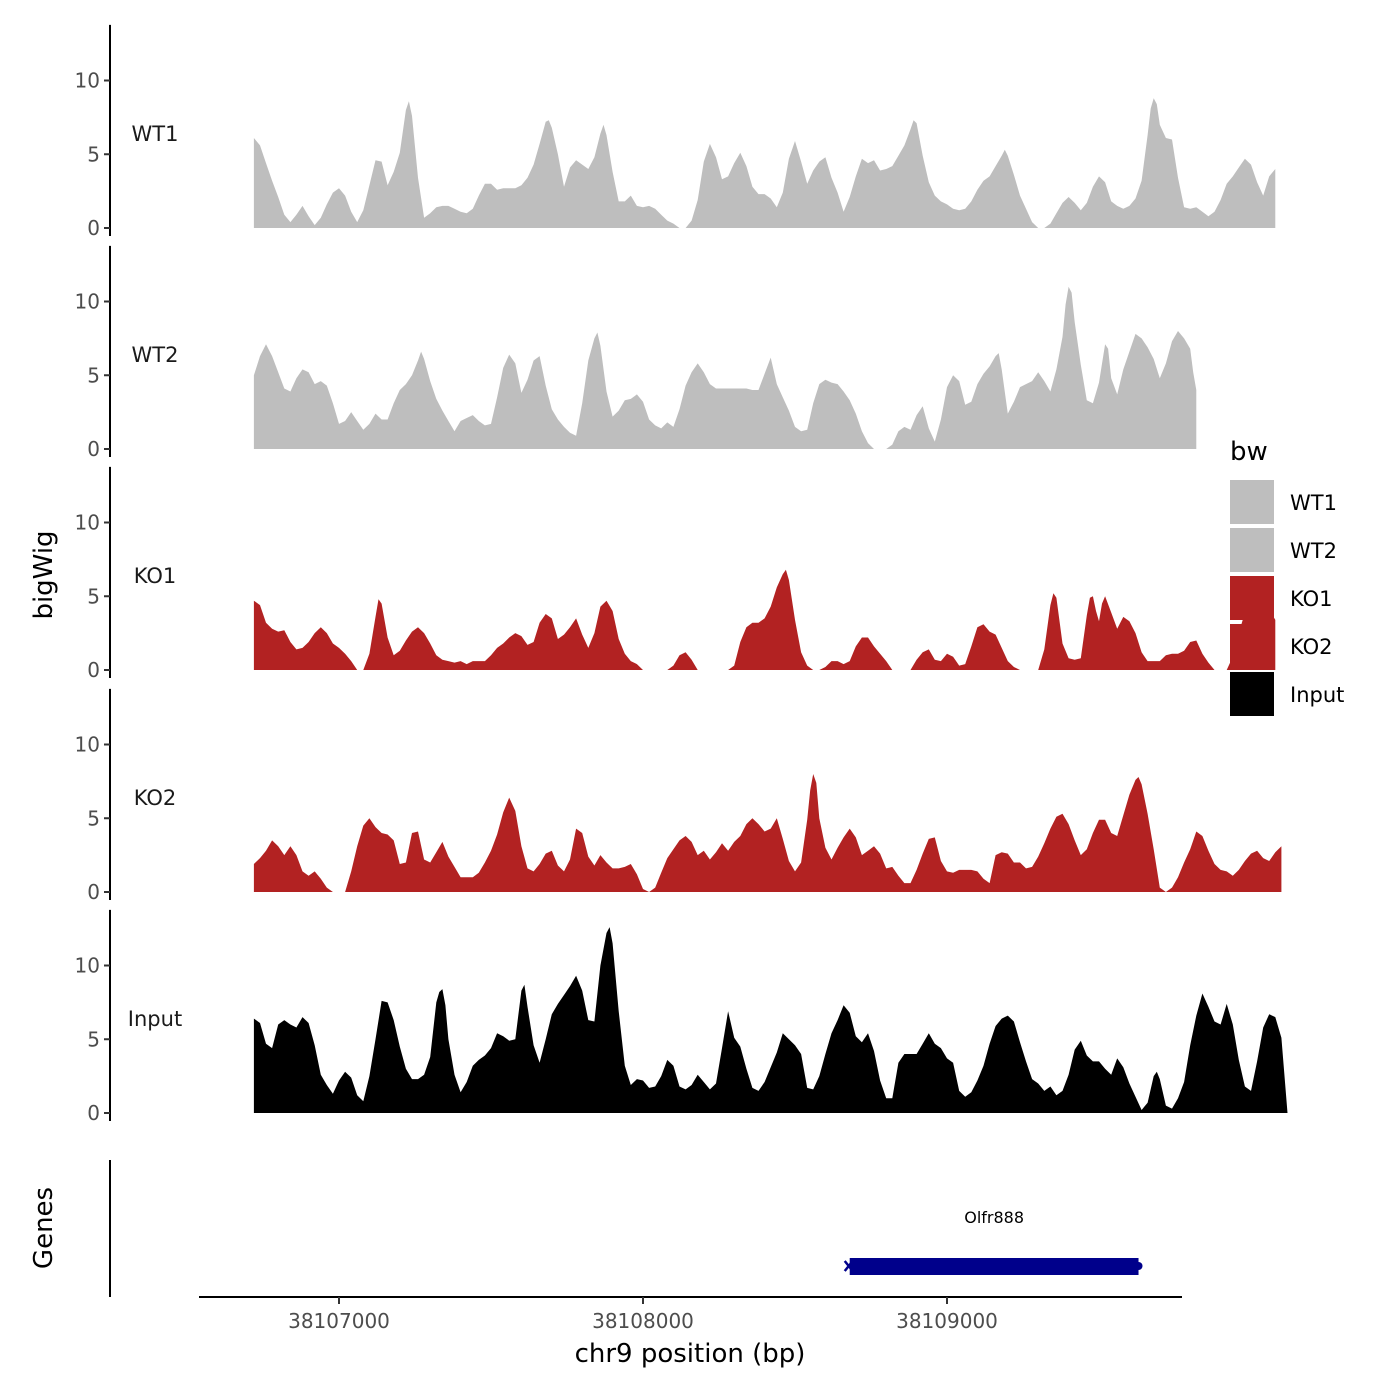  I want to click on track-label: KO1, so click(155, 576).